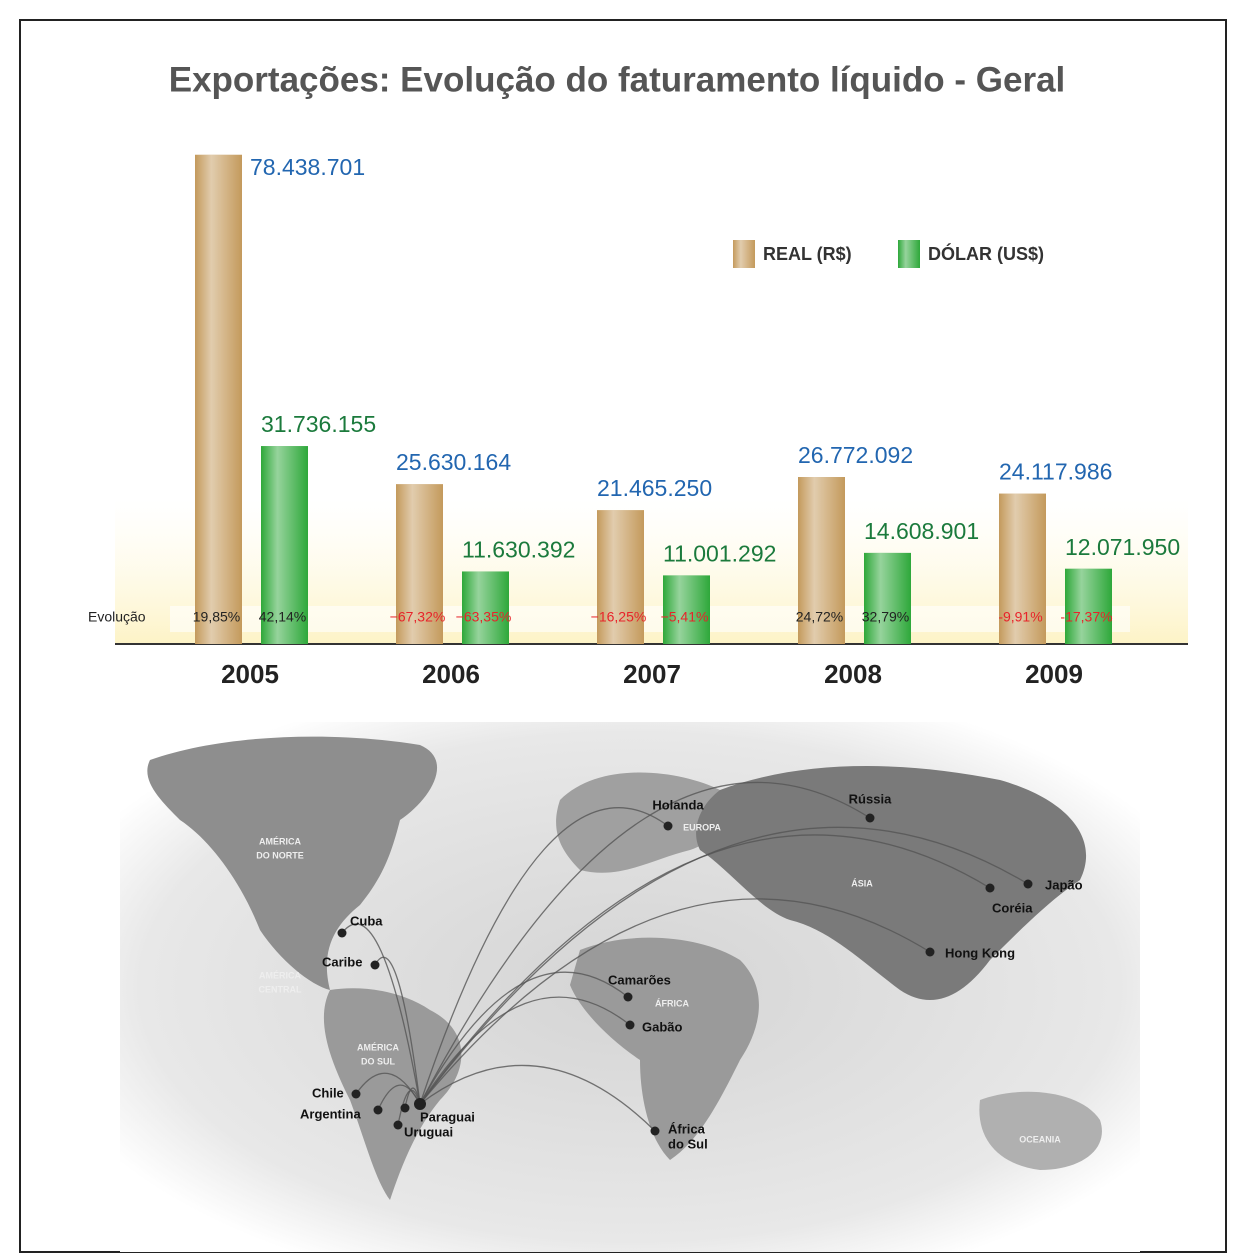 Image resolution: width=1235 pixels, height=1260 pixels. I want to click on region-label: EUROPA, so click(702, 827).